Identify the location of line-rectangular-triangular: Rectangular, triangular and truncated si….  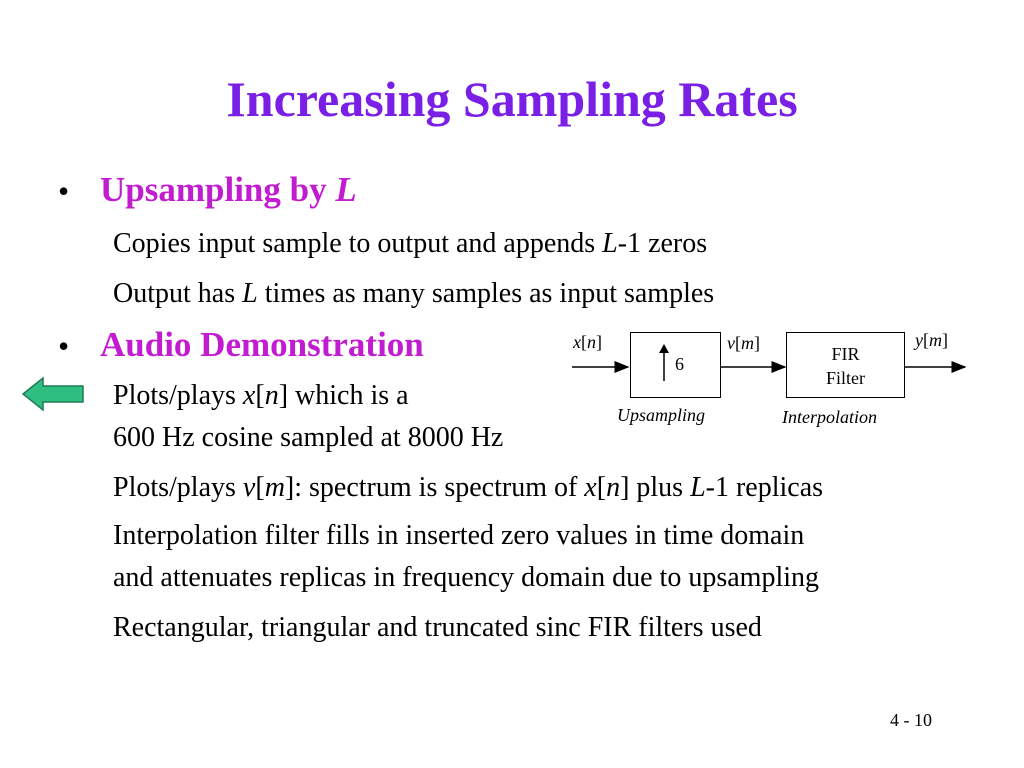
(437, 627).